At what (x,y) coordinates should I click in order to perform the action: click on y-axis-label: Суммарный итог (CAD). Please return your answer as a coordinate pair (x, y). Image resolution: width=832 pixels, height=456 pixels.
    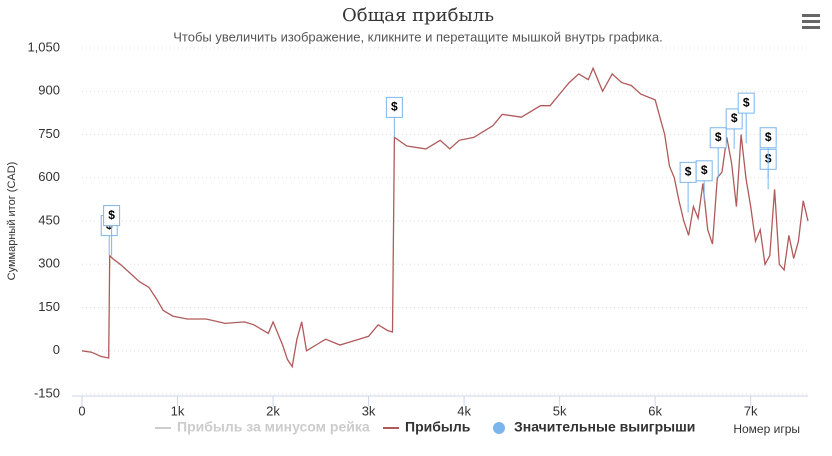
    Looking at the image, I should click on (12, 221).